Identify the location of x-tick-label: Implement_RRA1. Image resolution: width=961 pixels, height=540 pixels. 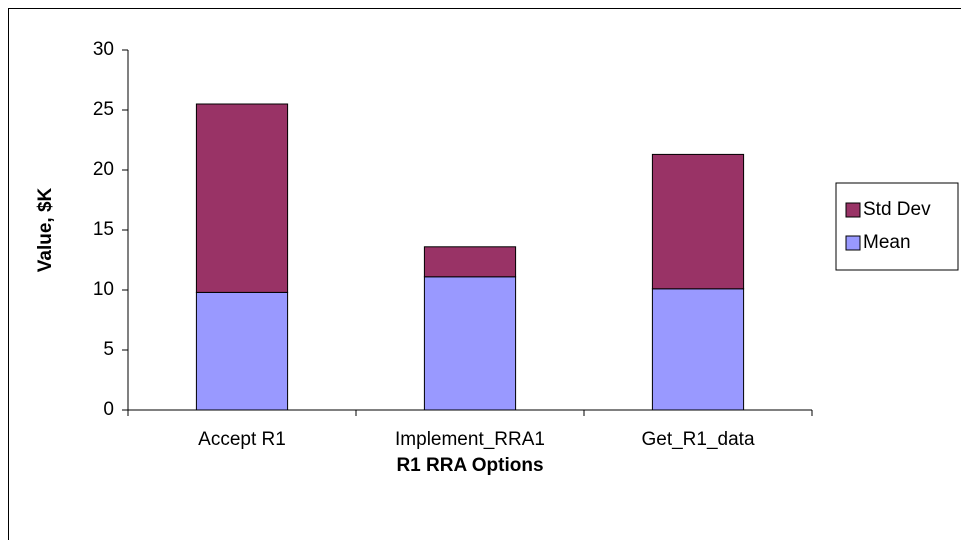
(470, 439).